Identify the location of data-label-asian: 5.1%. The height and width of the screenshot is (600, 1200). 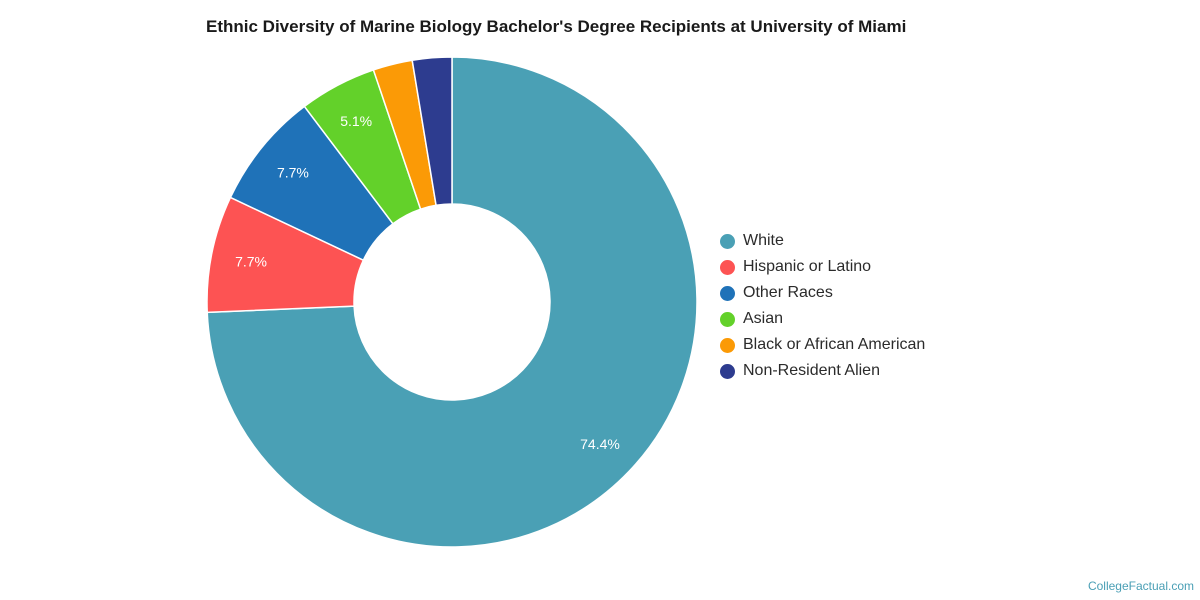
(356, 121).